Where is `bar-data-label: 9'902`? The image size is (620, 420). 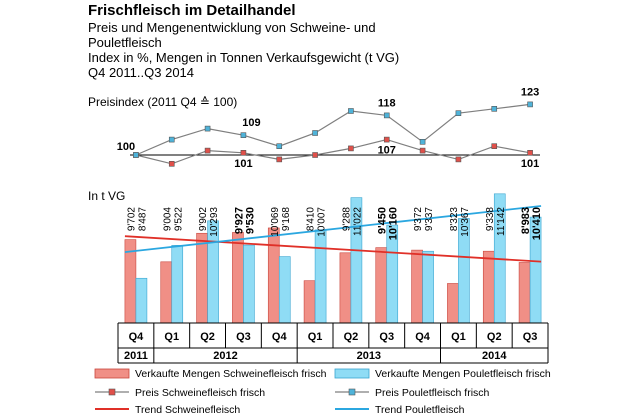
bar-data-label: 9'902 is located at coordinates (203, 219).